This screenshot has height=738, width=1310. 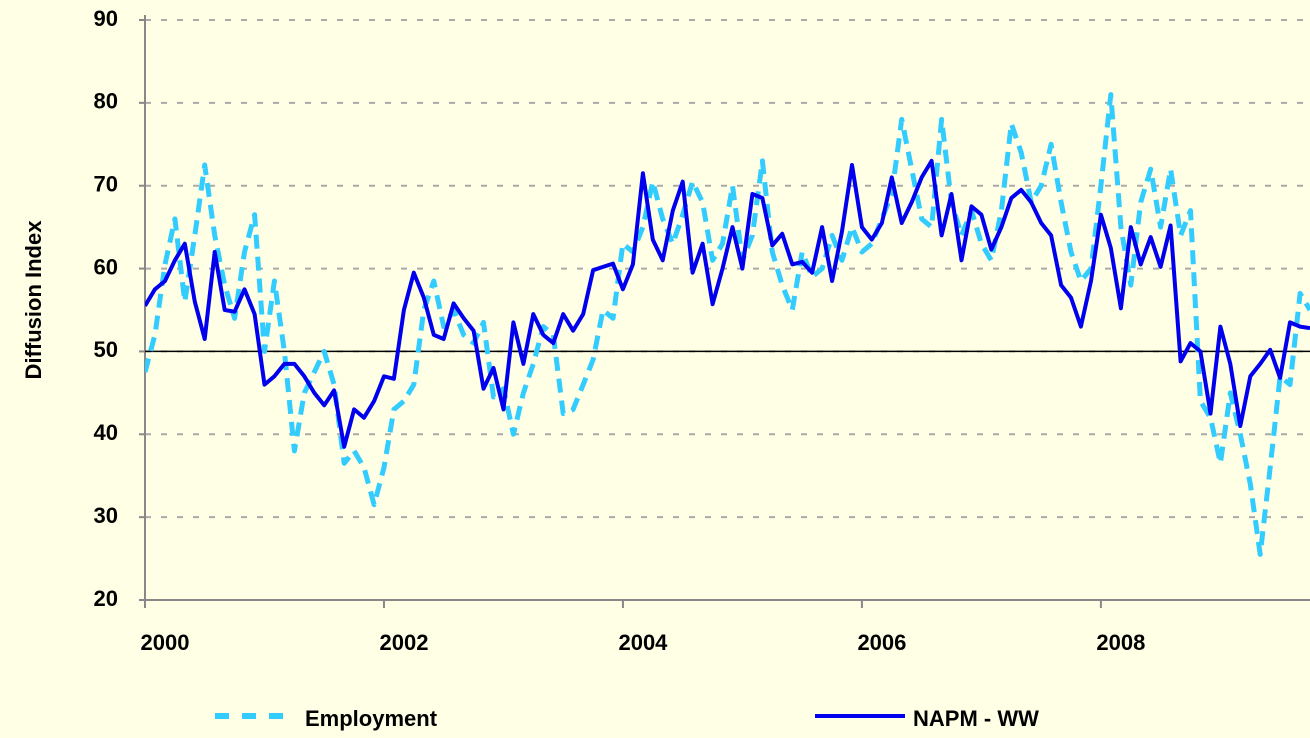 What do you see at coordinates (165, 642) in the screenshot?
I see `x-tick-label: 2000` at bounding box center [165, 642].